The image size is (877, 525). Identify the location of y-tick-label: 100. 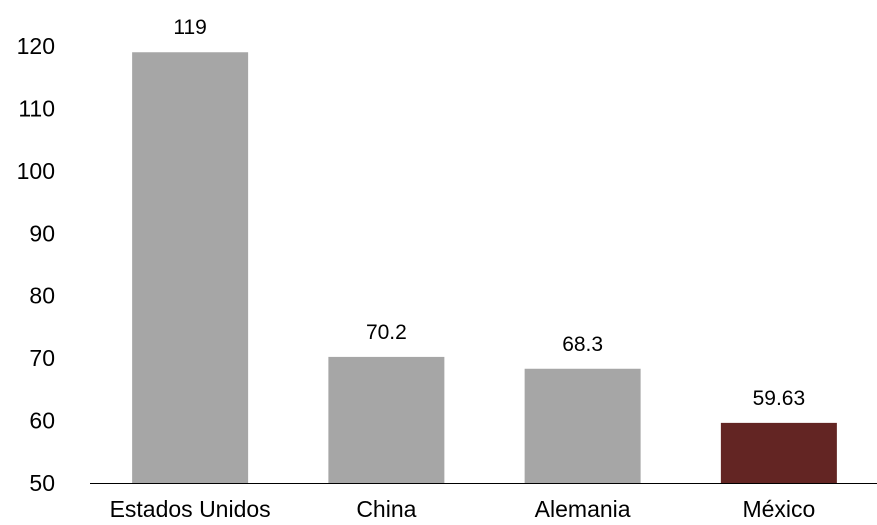
(36, 171).